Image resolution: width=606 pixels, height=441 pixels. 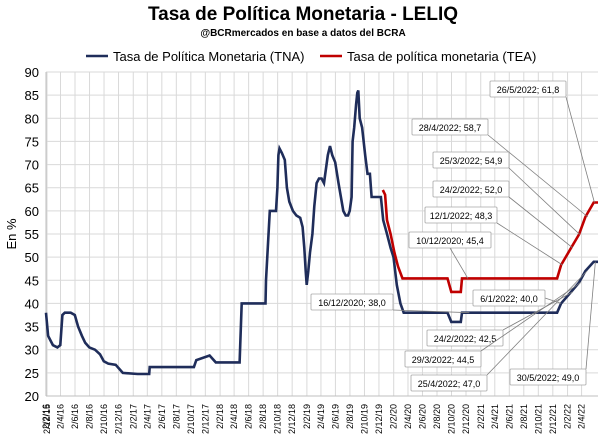 What do you see at coordinates (422, 416) in the screenshot?
I see `x-tick-label: 2/6/20` at bounding box center [422, 416].